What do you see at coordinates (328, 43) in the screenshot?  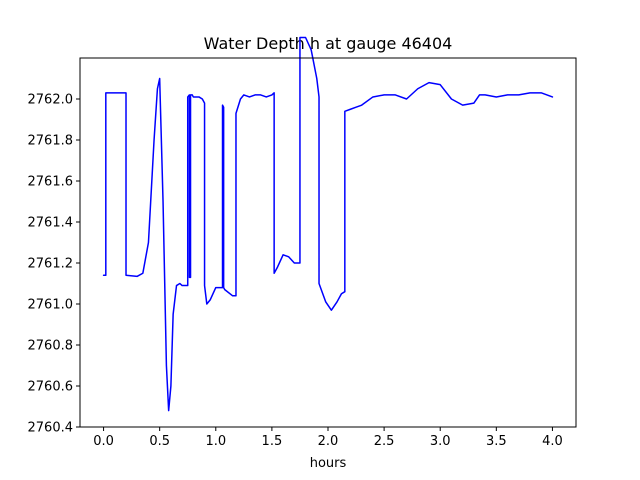 I see `chart-title: Water Depth h at gauge 46404` at bounding box center [328, 43].